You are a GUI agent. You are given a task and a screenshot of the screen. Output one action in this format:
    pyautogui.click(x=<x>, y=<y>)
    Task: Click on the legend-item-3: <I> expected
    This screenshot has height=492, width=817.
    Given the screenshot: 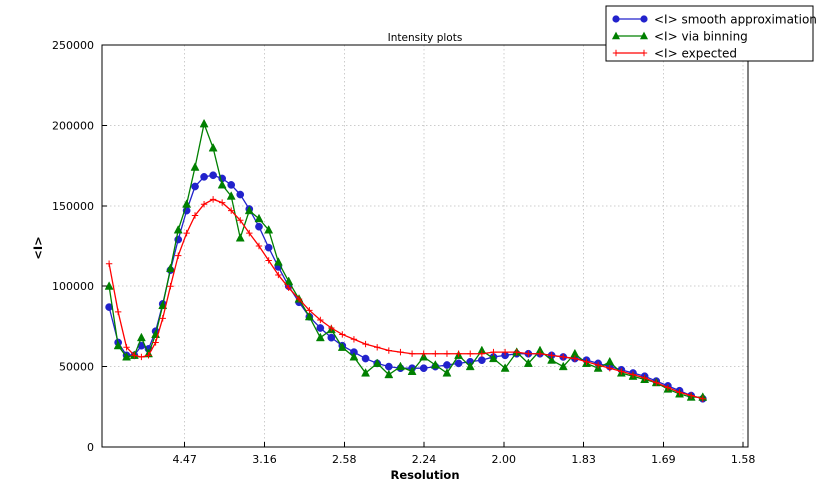 What is the action you would take?
    pyautogui.click(x=674, y=54)
    